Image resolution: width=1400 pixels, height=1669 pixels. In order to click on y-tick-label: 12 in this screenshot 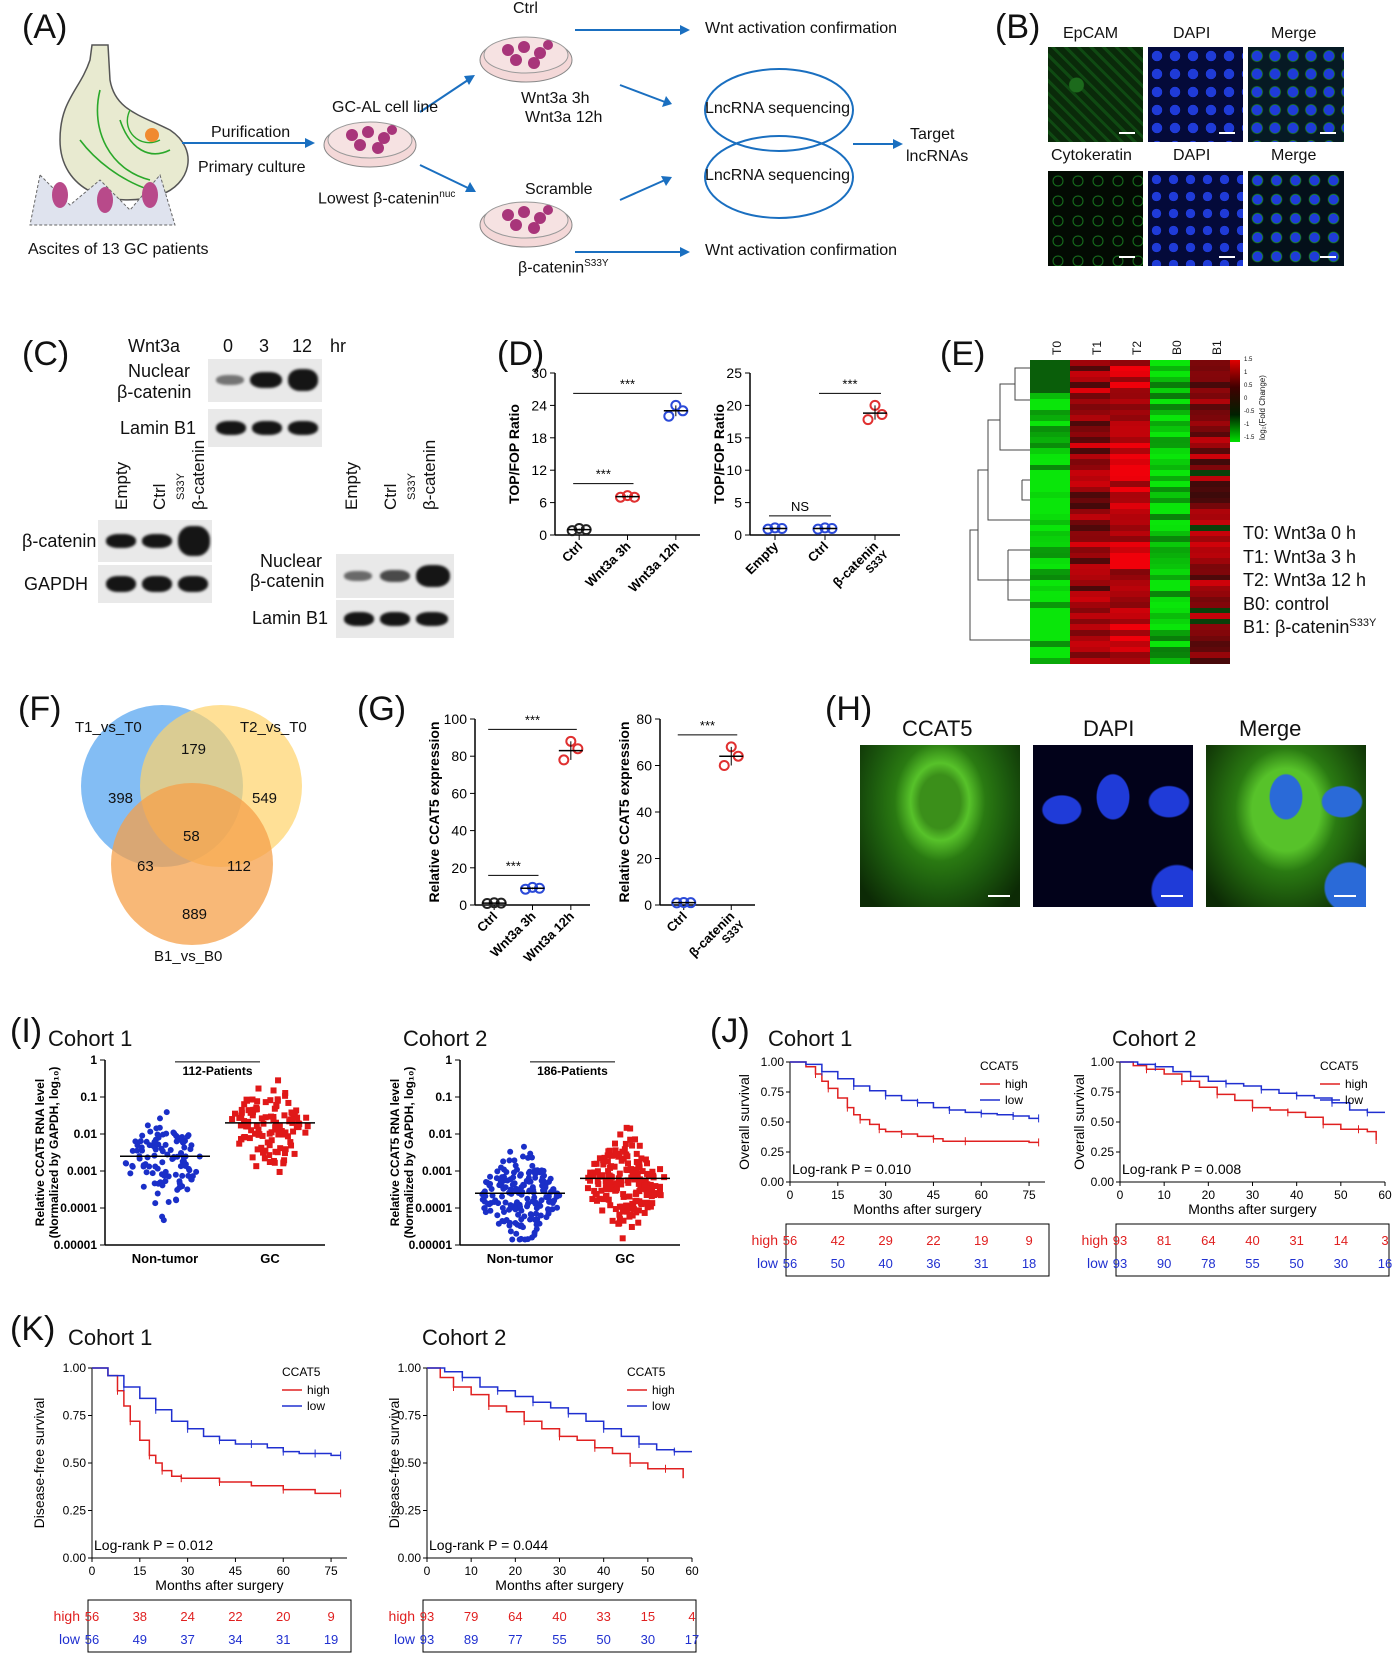, I will do `click(539, 470)`.